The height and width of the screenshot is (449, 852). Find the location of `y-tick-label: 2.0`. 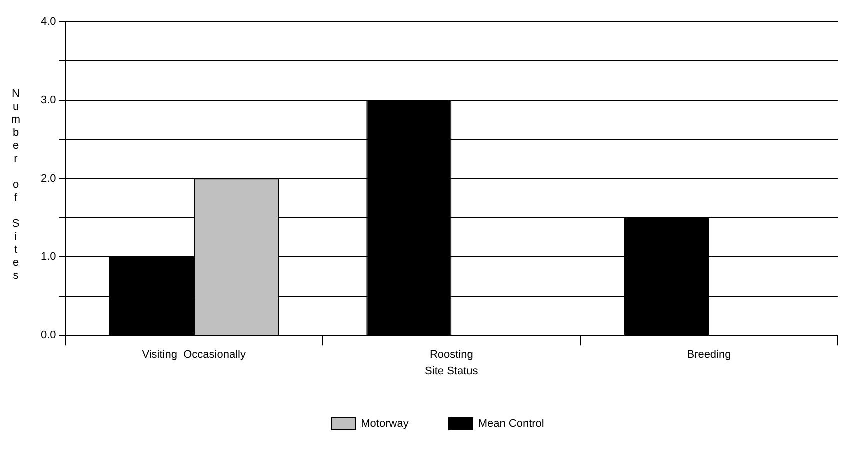

y-tick-label: 2.0 is located at coordinates (48, 178).